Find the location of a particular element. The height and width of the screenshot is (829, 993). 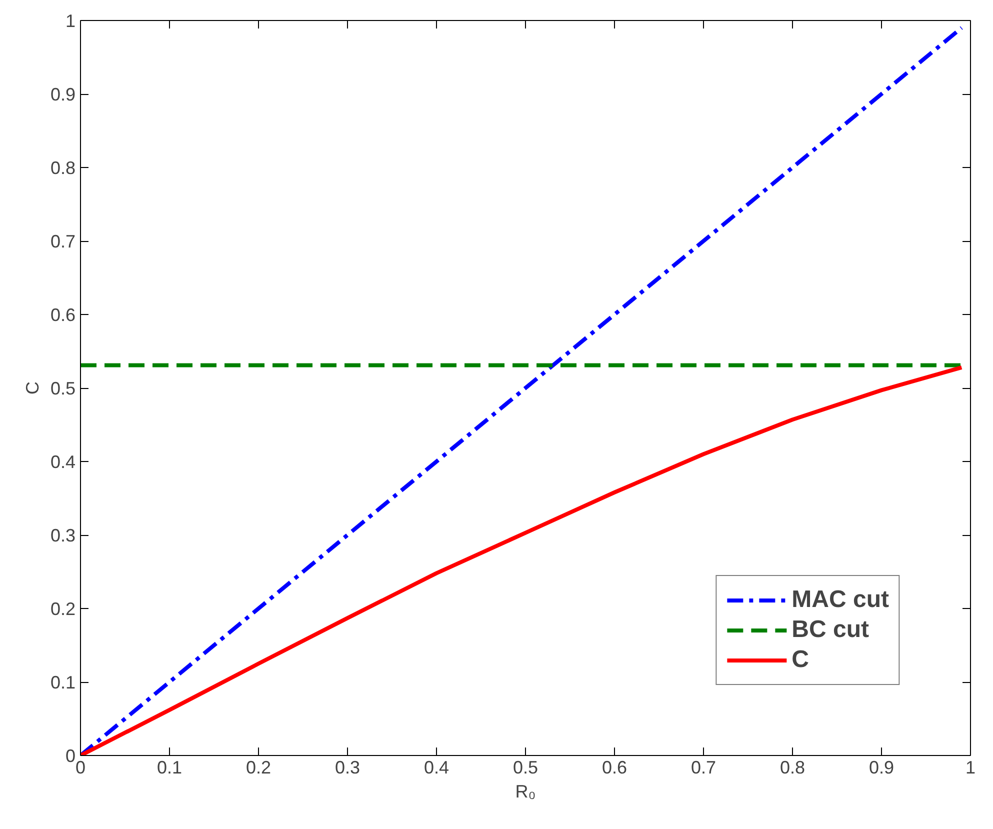

x-tick-label: 0.9 is located at coordinates (881, 768).